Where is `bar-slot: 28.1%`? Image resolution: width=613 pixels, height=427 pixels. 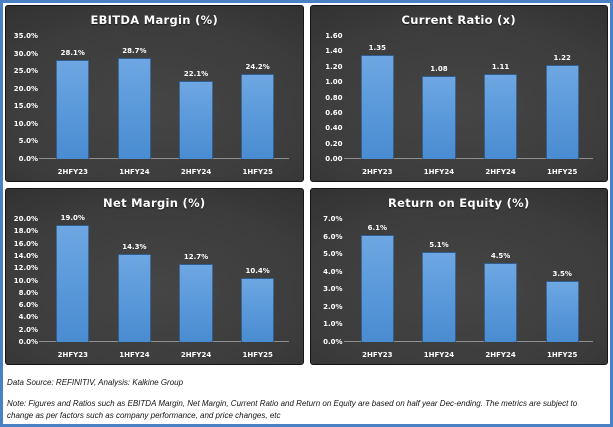
bar-slot: 28.1% is located at coordinates (73, 97).